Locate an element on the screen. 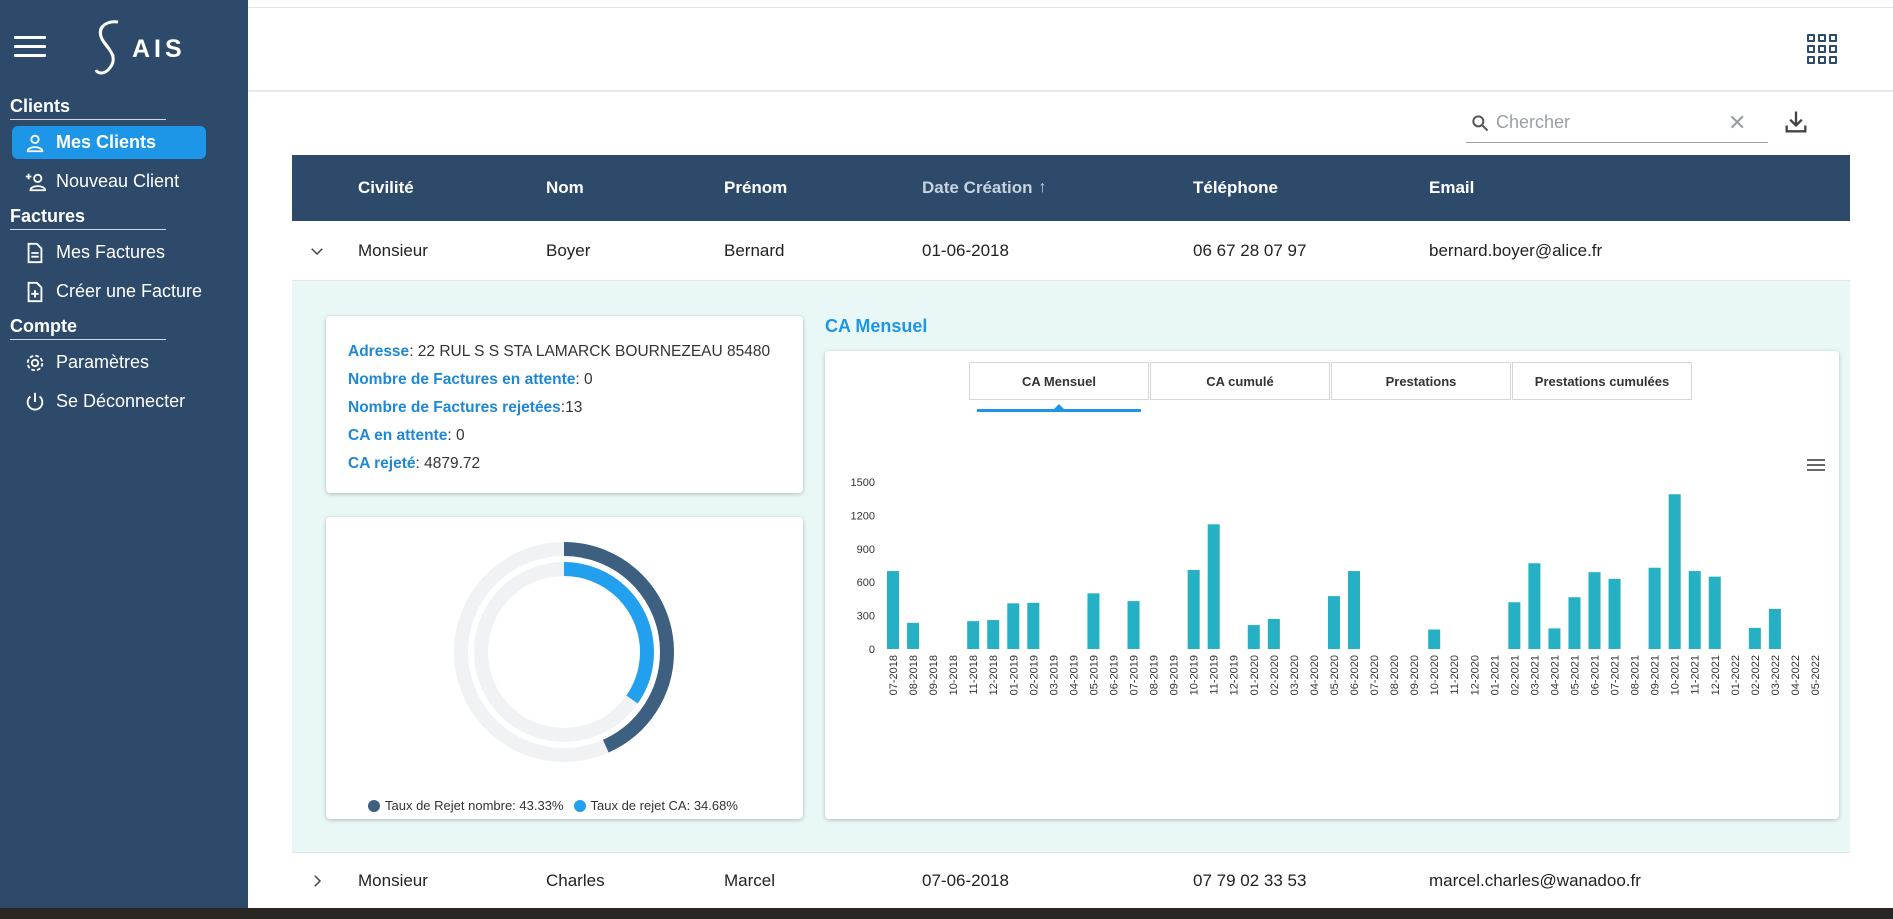 Image resolution: width=1893 pixels, height=919 pixels. info-label: CA rejeté is located at coordinates (382, 463).